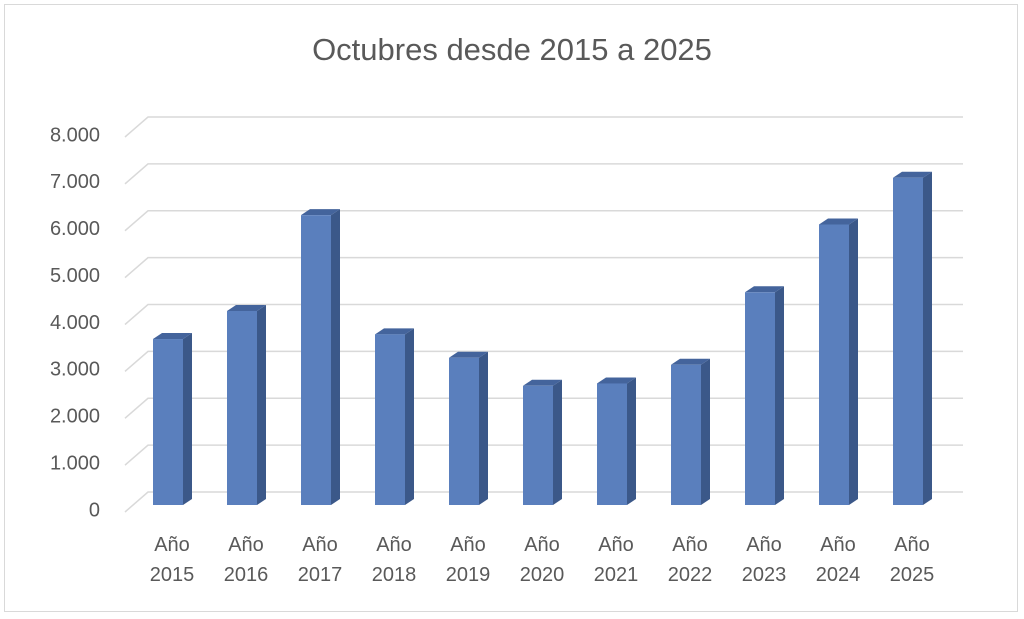 The image size is (1024, 619). Describe the element at coordinates (94, 510) in the screenshot. I see `y-tick-label: 0` at that location.